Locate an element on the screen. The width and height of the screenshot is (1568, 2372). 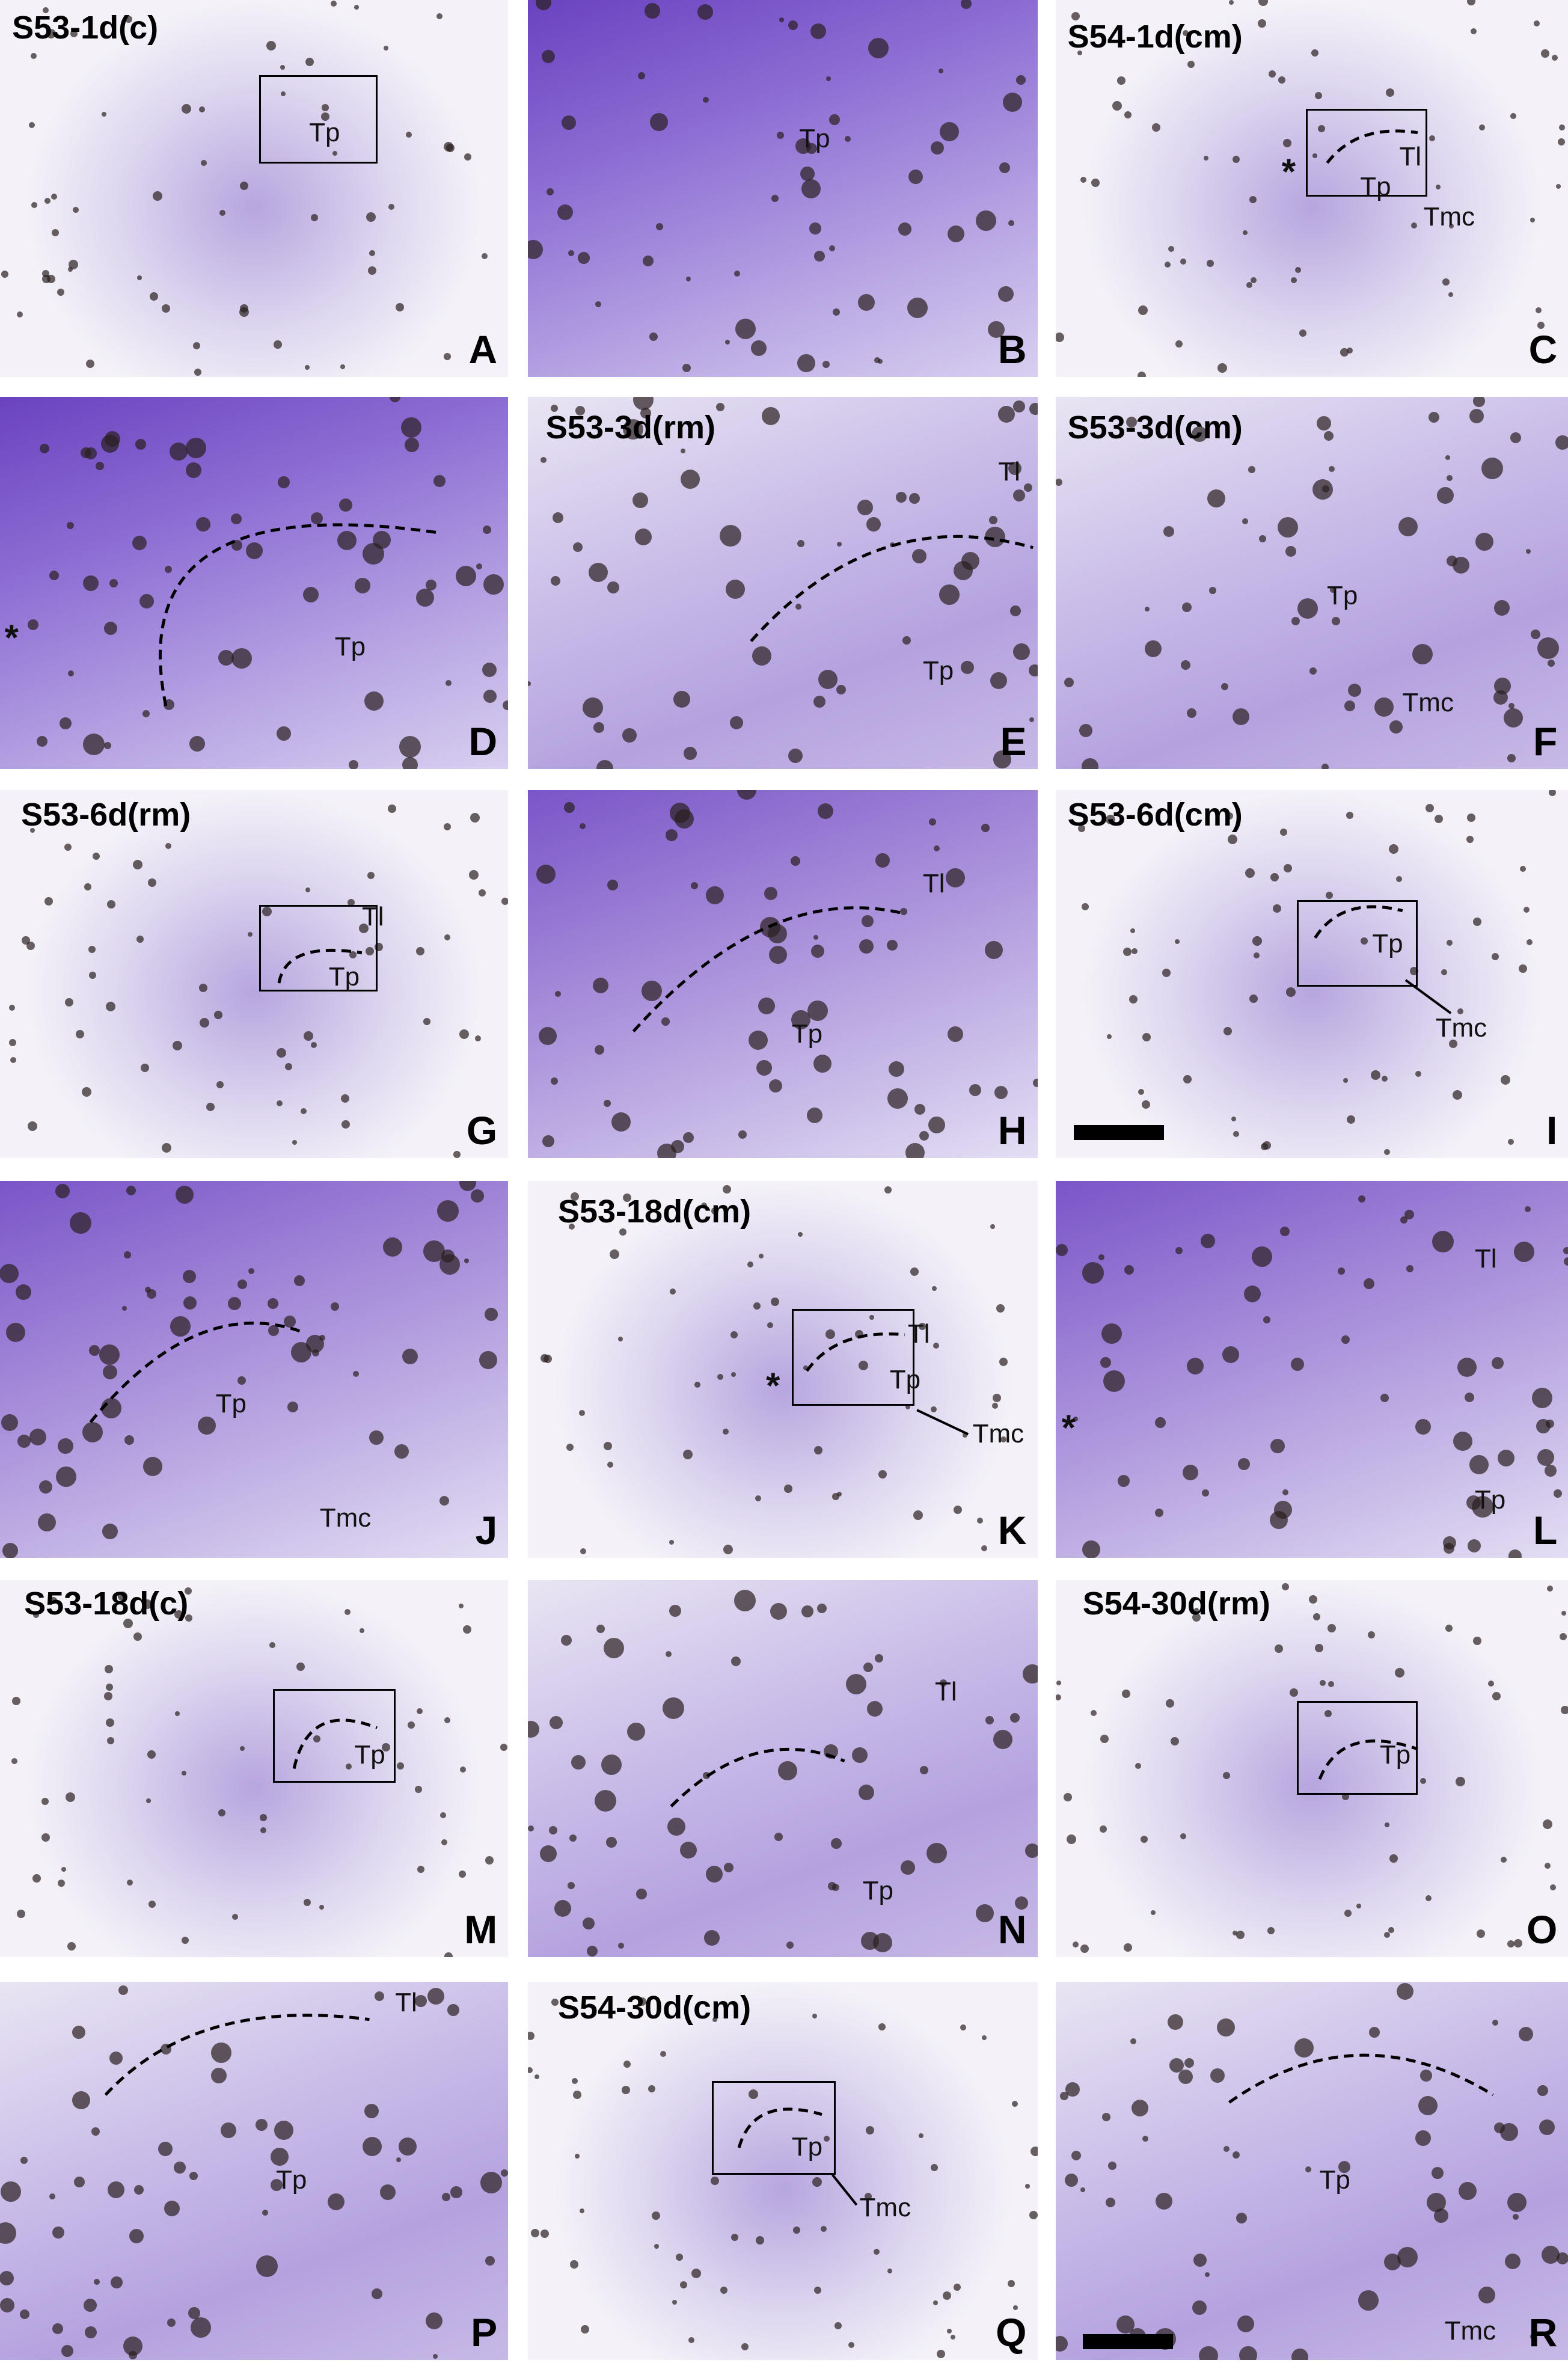
panel-letter: G is located at coordinates (482, 1130).